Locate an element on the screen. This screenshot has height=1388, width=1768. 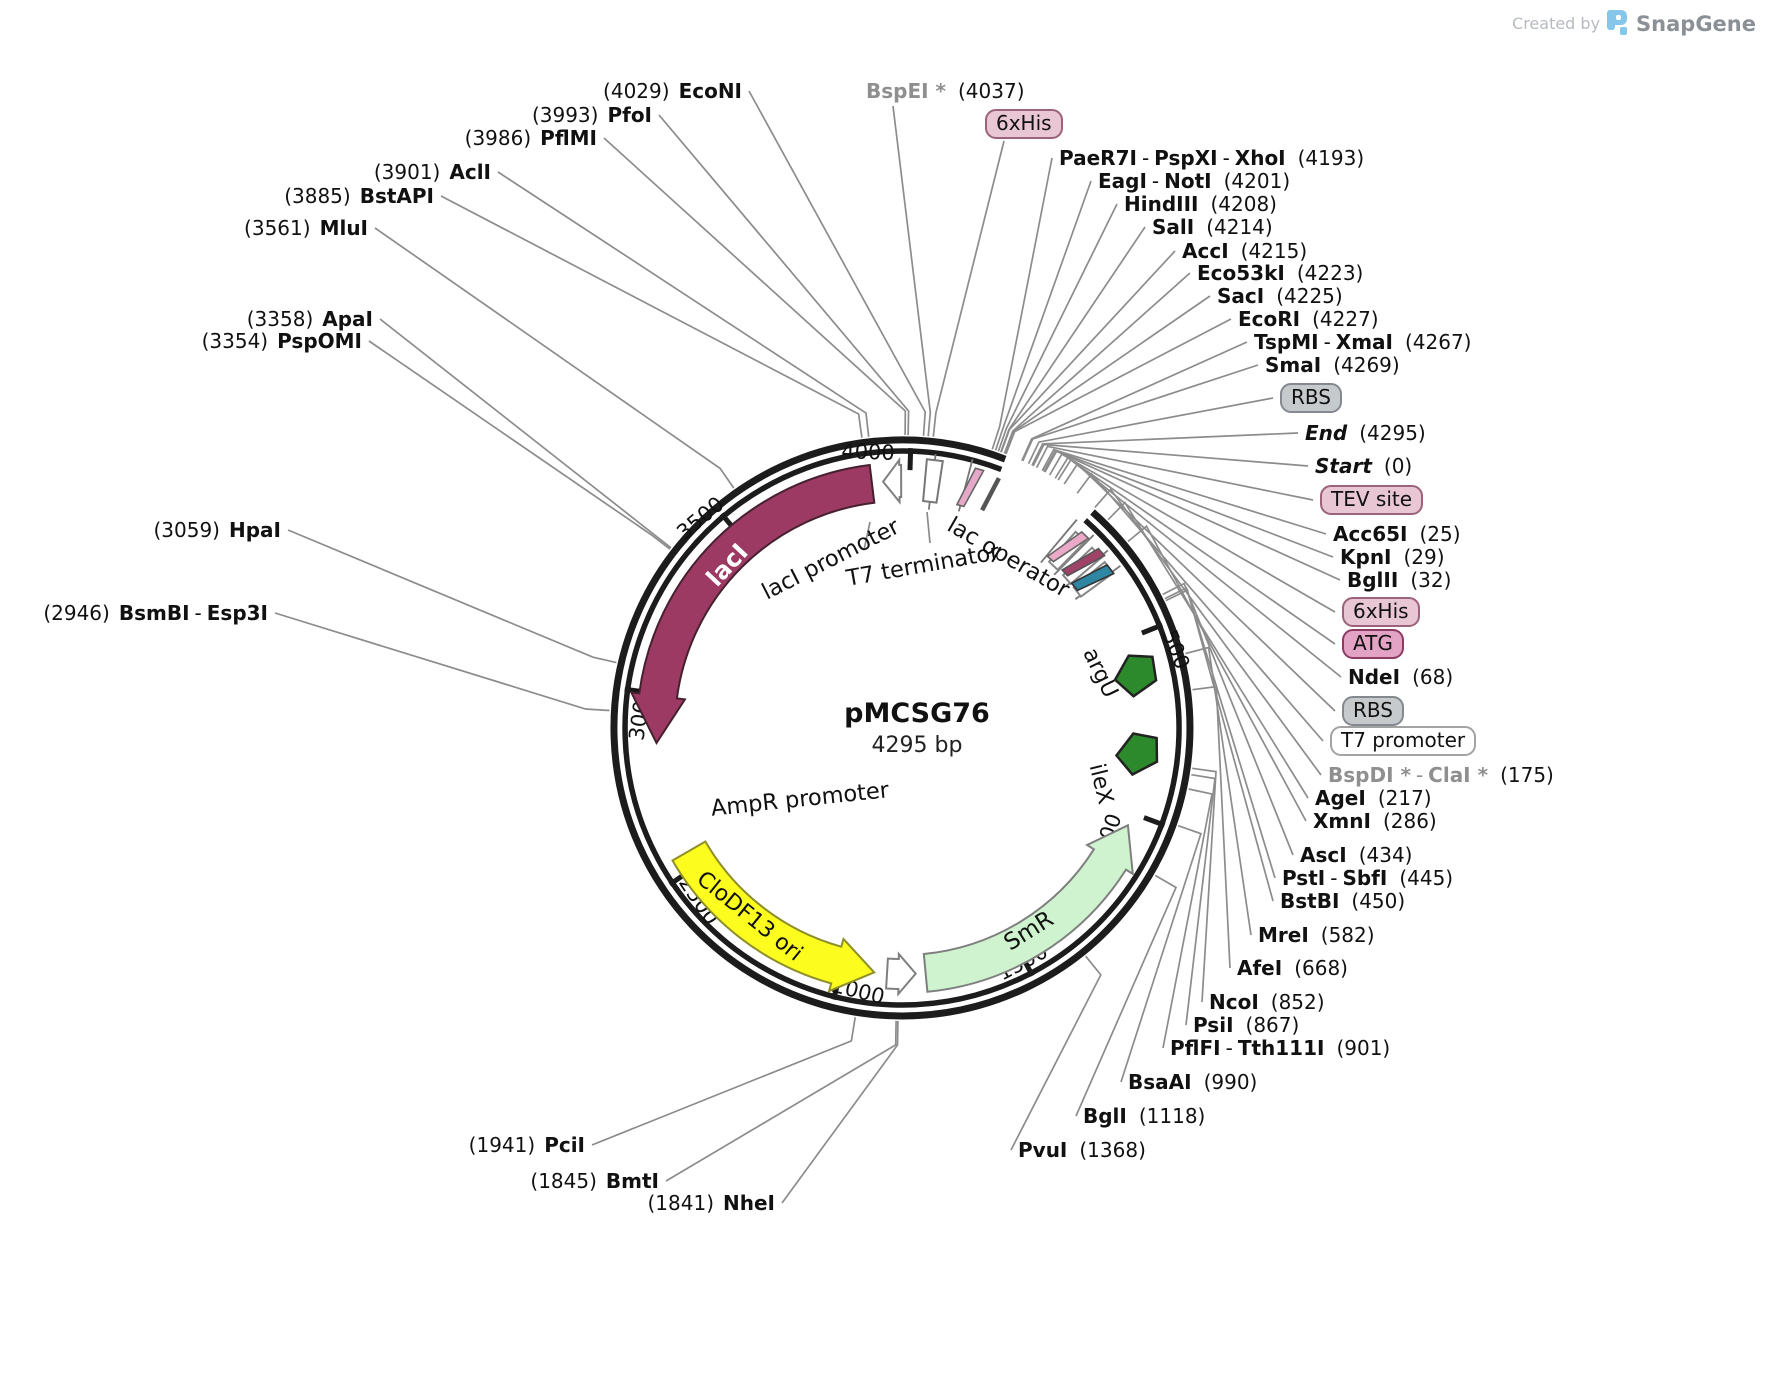
plasmid-size: 4295 bp is located at coordinates (917, 745).